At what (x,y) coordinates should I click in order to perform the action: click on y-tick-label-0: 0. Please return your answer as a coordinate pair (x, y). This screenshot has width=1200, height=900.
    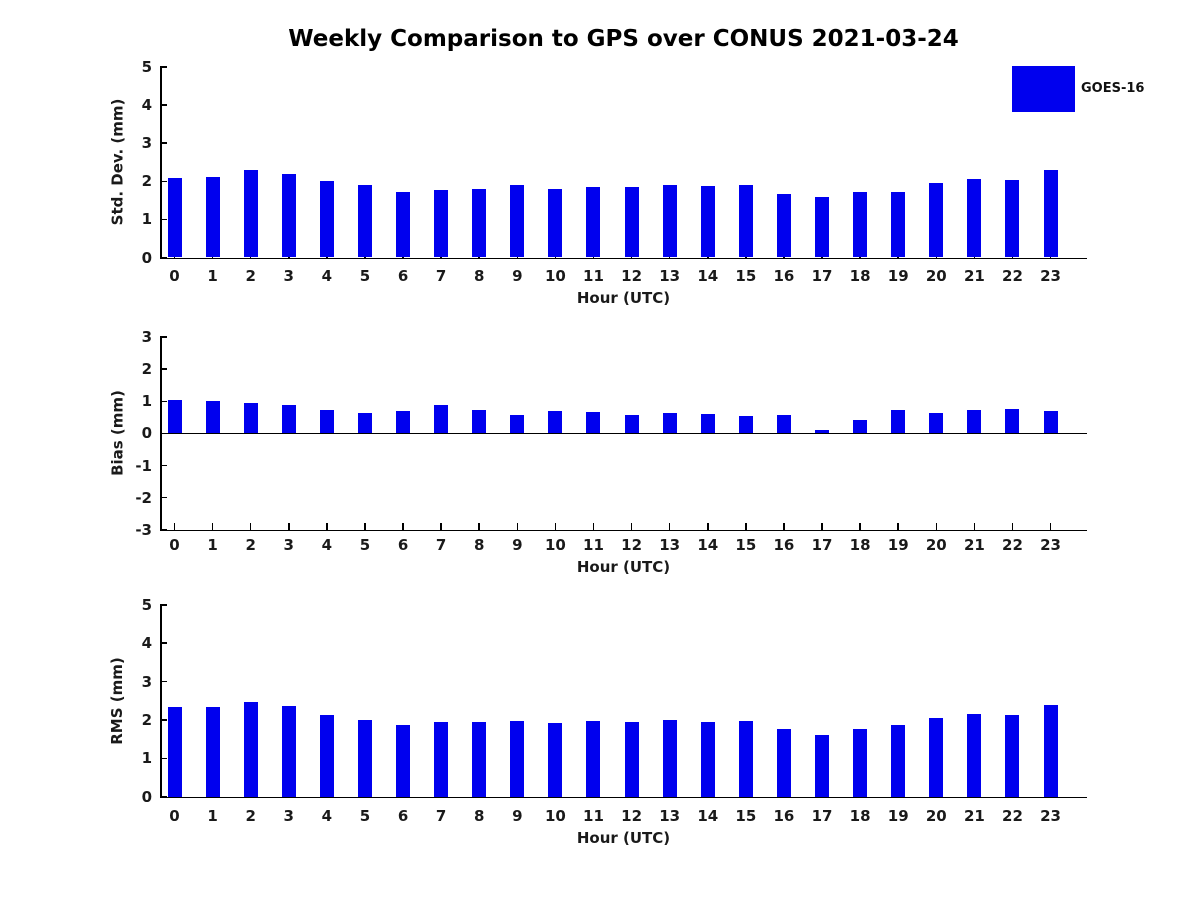
    Looking at the image, I should click on (146, 257).